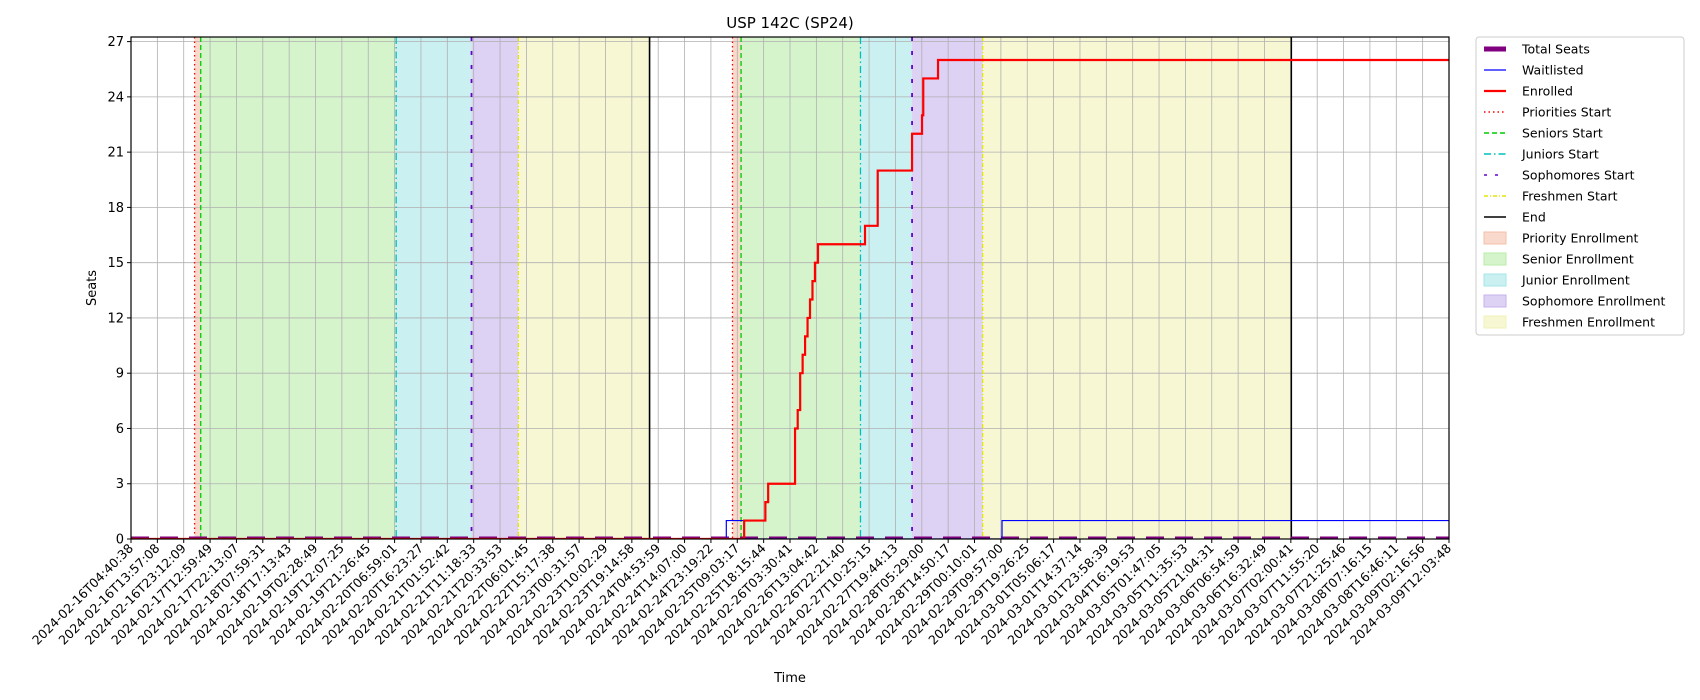  I want to click on legend-label-3: Priorities Start, so click(1566, 112).